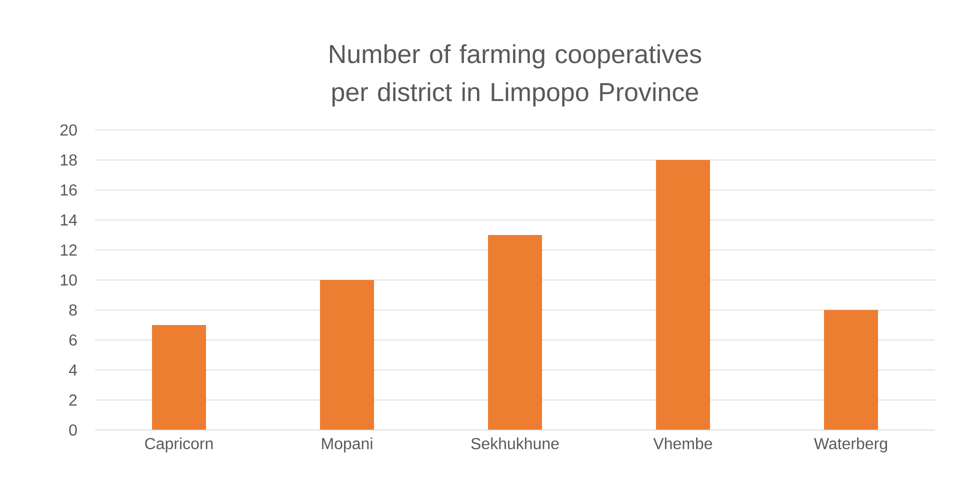 The image size is (978, 486). What do you see at coordinates (68, 280) in the screenshot?
I see `y-tick-label: 10` at bounding box center [68, 280].